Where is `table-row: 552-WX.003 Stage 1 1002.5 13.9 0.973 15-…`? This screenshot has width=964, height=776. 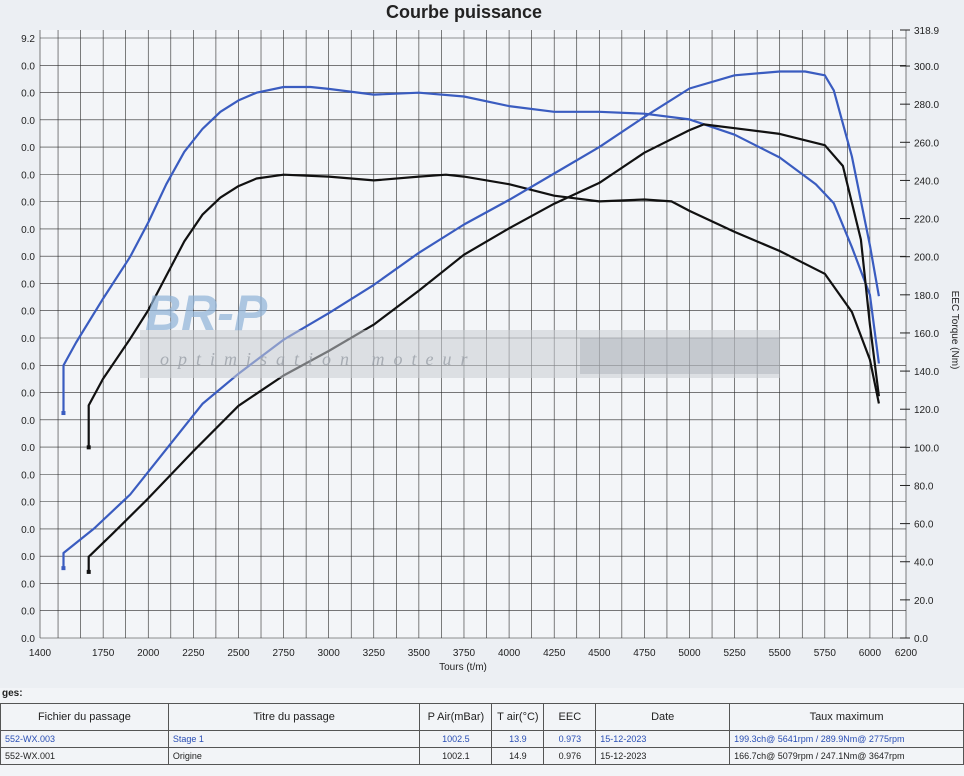
table-row: 552-WX.003 Stage 1 1002.5 13.9 0.973 15-… is located at coordinates (482, 739).